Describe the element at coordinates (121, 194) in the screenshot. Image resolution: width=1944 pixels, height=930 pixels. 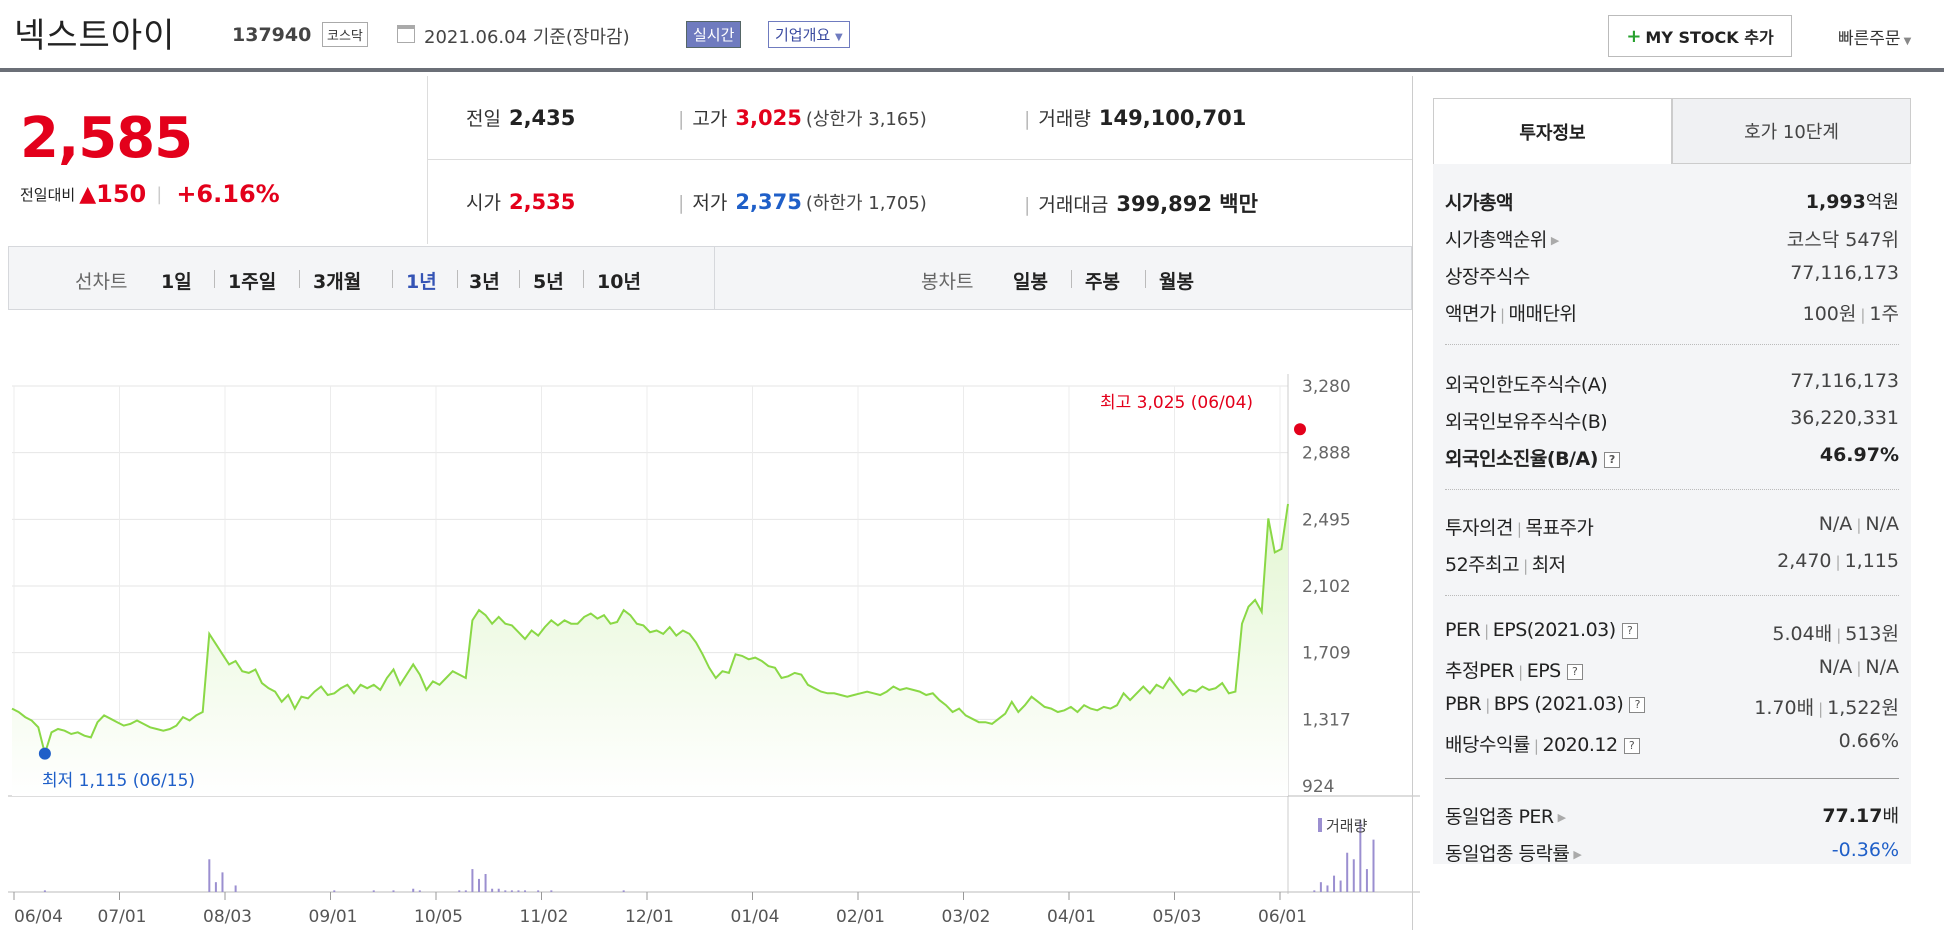
I see `change-value: 150` at that location.